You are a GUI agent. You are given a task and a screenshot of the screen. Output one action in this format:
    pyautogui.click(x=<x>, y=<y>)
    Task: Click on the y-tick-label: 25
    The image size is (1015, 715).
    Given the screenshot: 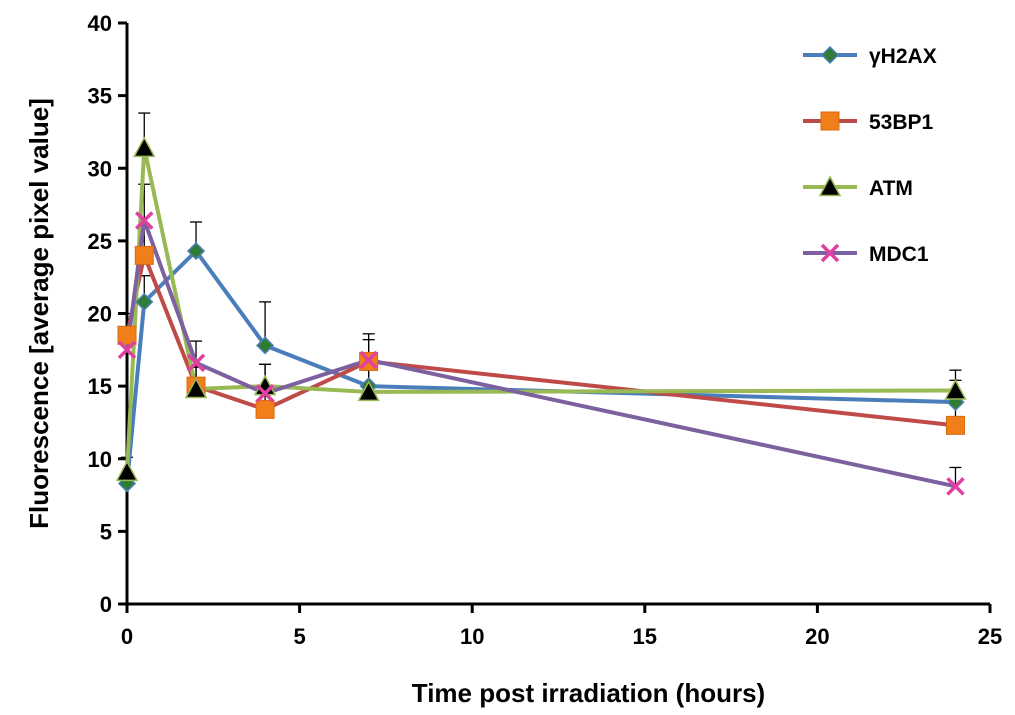 What is the action you would take?
    pyautogui.click(x=100, y=241)
    